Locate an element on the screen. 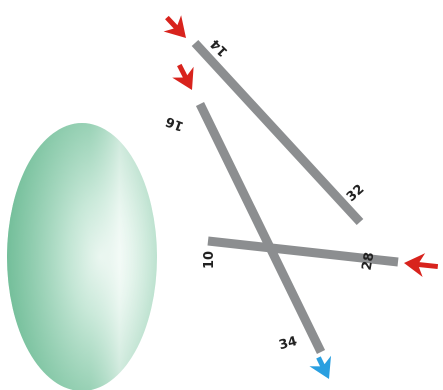  label-28: 28 is located at coordinates (369, 261).